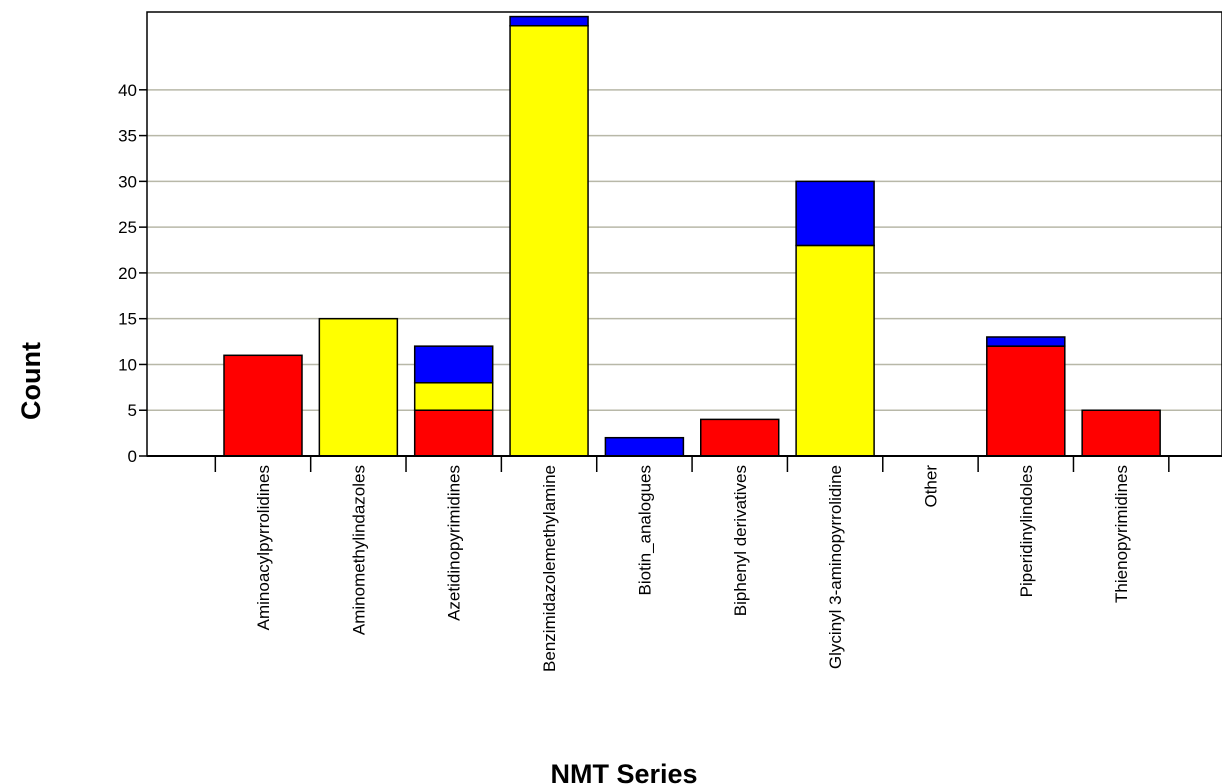 The height and width of the screenshot is (784, 1222). I want to click on x-tick-label: Biphenyl derivatives, so click(740, 540).